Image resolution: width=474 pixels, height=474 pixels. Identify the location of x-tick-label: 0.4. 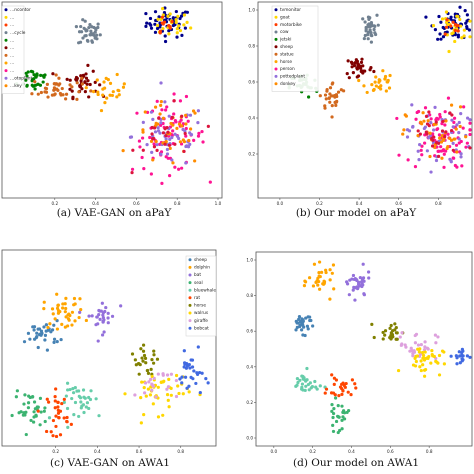
(359, 203).